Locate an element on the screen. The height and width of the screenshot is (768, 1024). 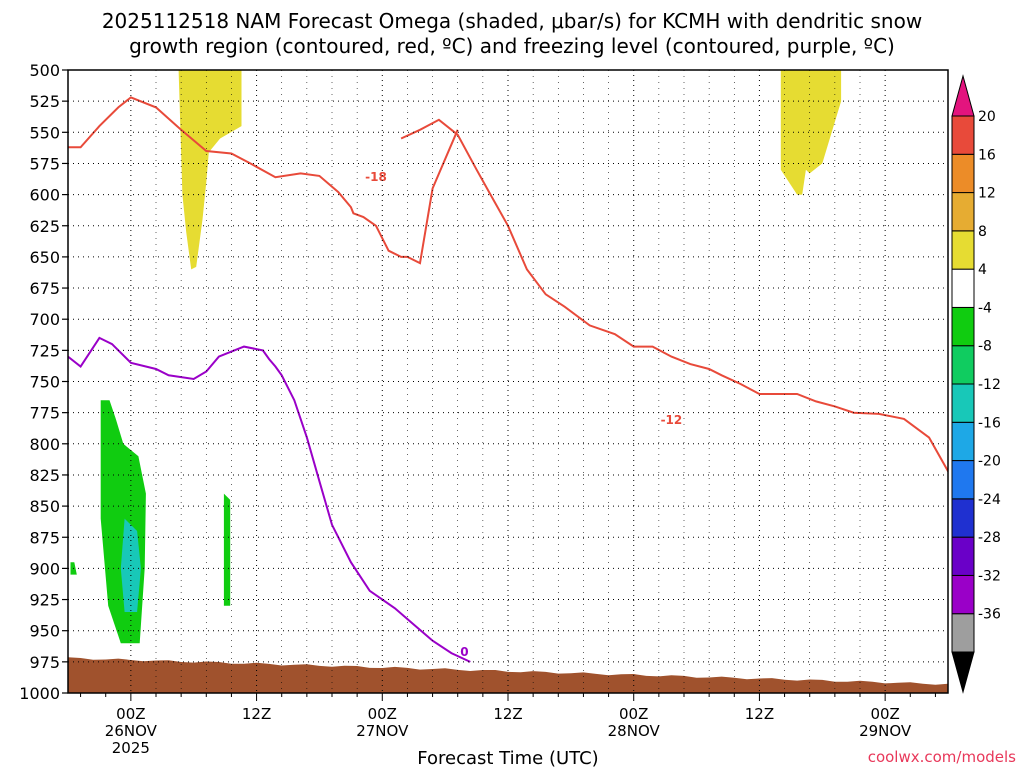
colorbar-under-arrow is located at coordinates (963, 672).